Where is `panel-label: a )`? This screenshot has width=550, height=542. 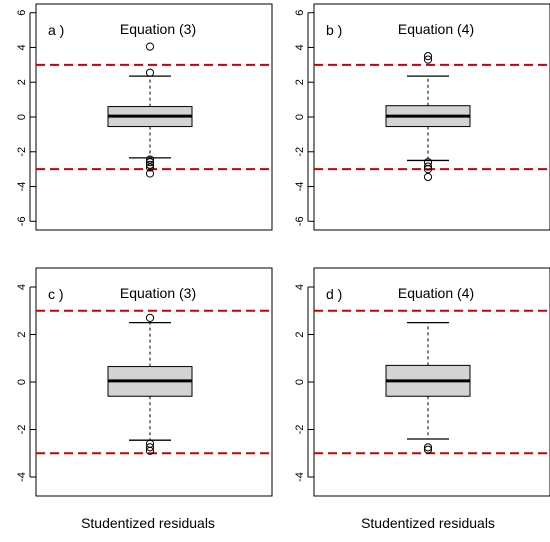
panel-label: a ) is located at coordinates (56, 30).